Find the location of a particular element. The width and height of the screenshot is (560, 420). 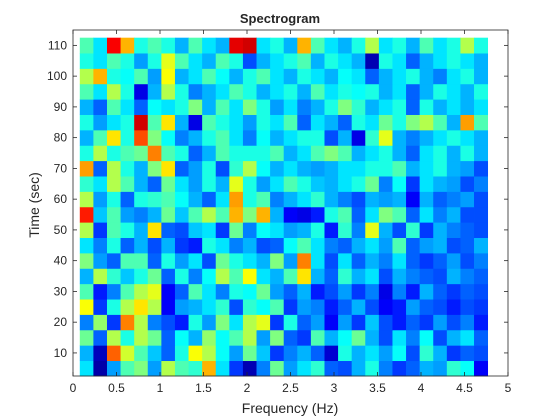

y-tick-label: 90 is located at coordinates (61, 107).